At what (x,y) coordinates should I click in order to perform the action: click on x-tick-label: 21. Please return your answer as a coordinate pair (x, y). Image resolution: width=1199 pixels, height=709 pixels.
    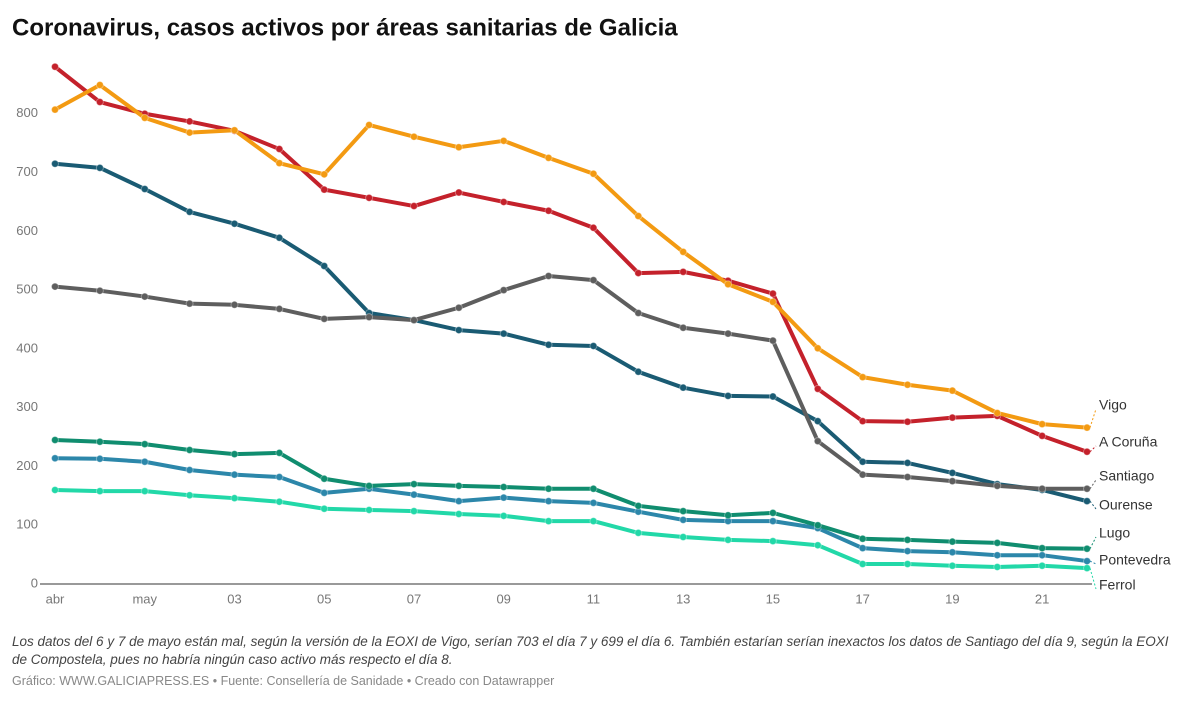
    Looking at the image, I should click on (1042, 598).